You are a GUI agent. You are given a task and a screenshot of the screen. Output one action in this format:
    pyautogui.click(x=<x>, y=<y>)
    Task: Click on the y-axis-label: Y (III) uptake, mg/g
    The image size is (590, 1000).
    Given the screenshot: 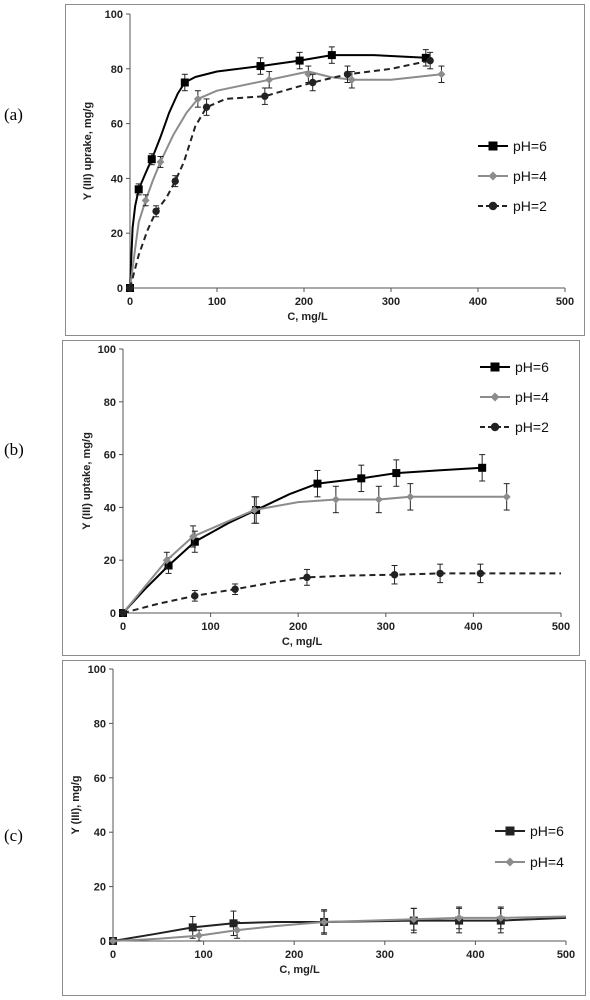 What is the action you would take?
    pyautogui.click(x=87, y=481)
    